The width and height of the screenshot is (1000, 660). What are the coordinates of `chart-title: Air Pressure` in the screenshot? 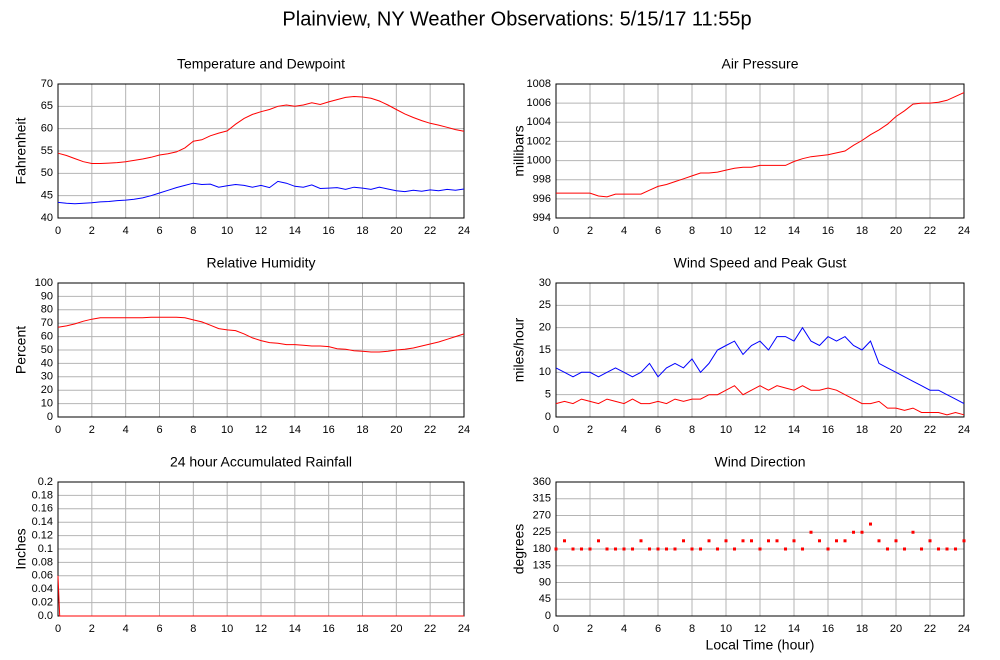 It's located at (759, 64).